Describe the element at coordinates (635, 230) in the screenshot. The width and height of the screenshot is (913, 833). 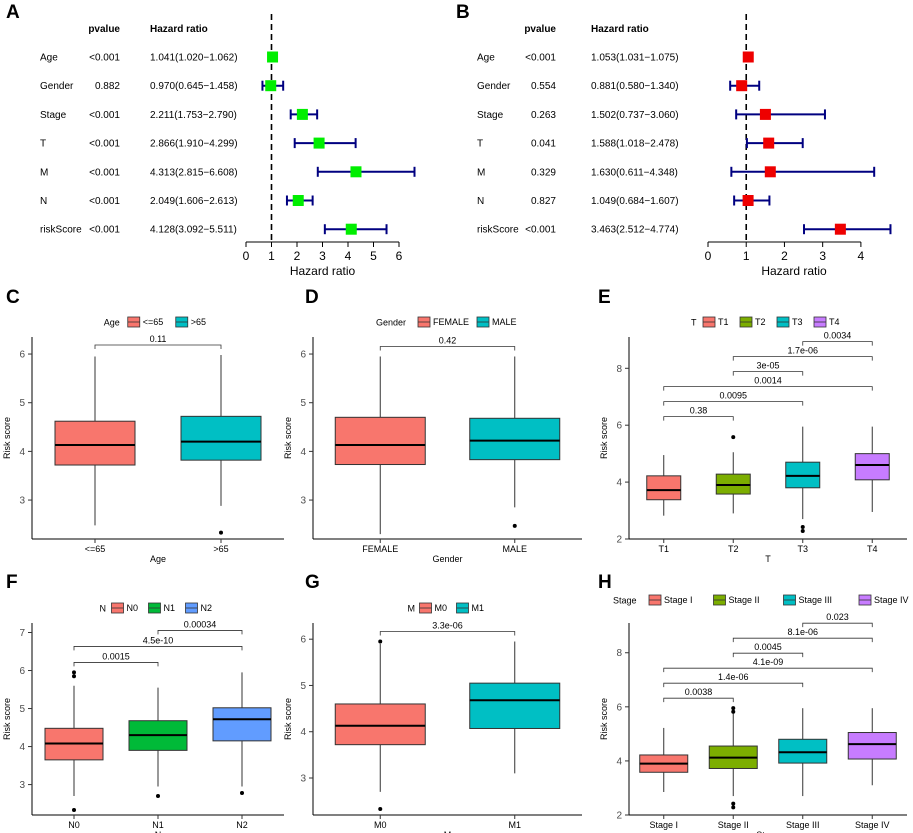
I see `forest-b-row-hr-riskscore: 3.463(2.512−4.774)` at that location.